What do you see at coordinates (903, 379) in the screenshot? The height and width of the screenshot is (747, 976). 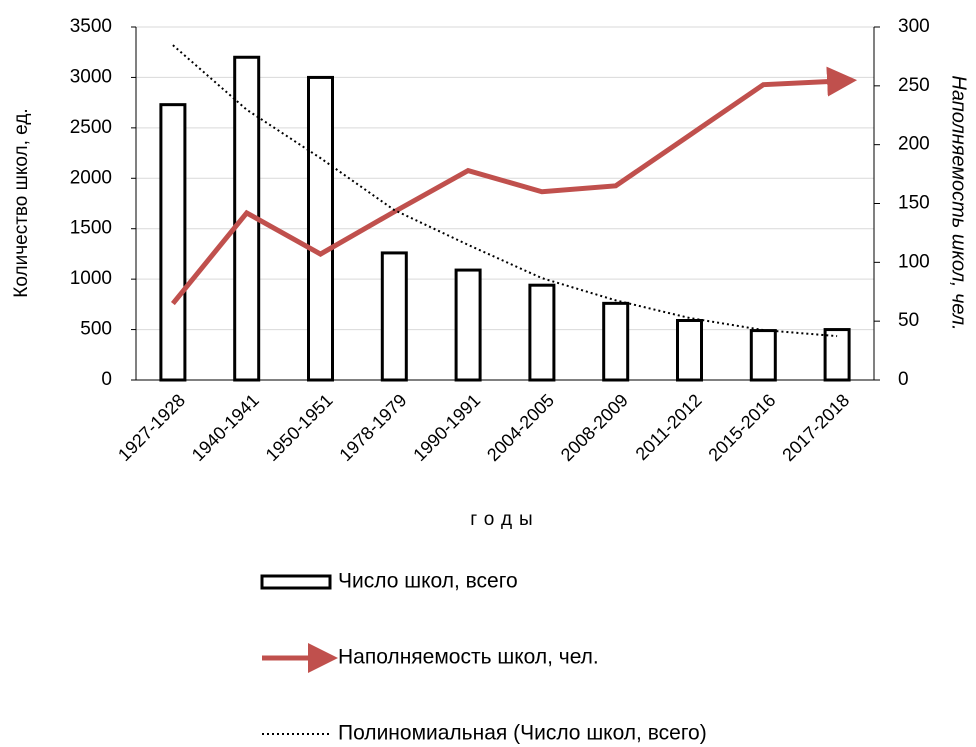 I see `y2-tick-label: 0` at bounding box center [903, 379].